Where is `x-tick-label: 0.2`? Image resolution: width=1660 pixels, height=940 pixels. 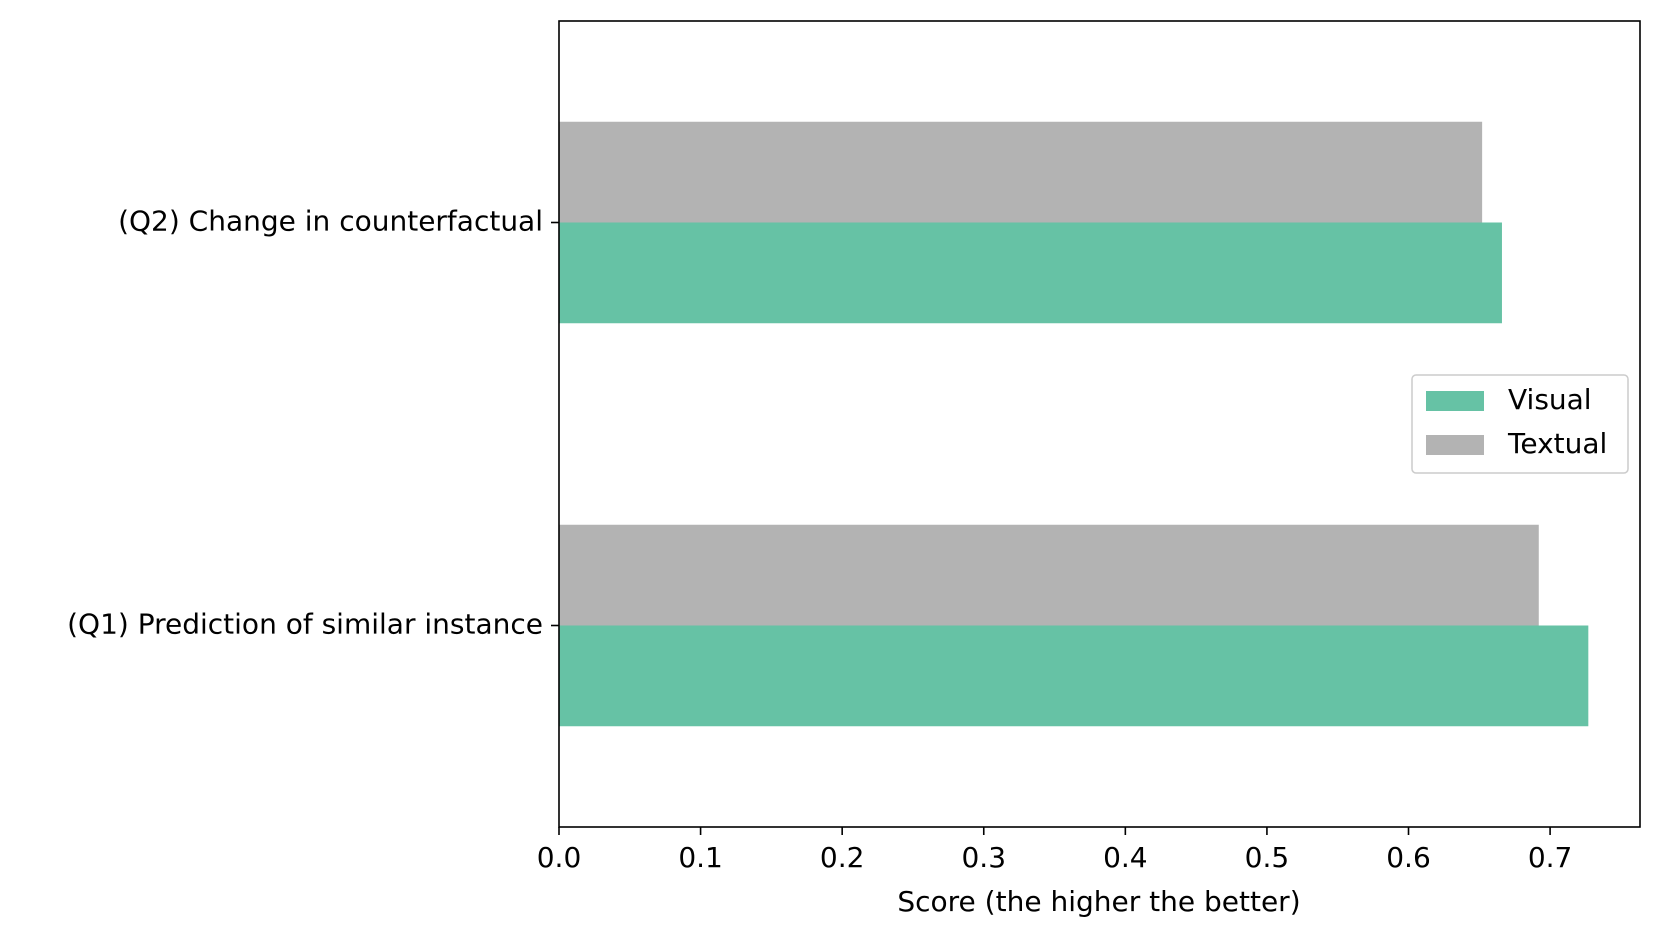 x-tick-label: 0.2 is located at coordinates (842, 857).